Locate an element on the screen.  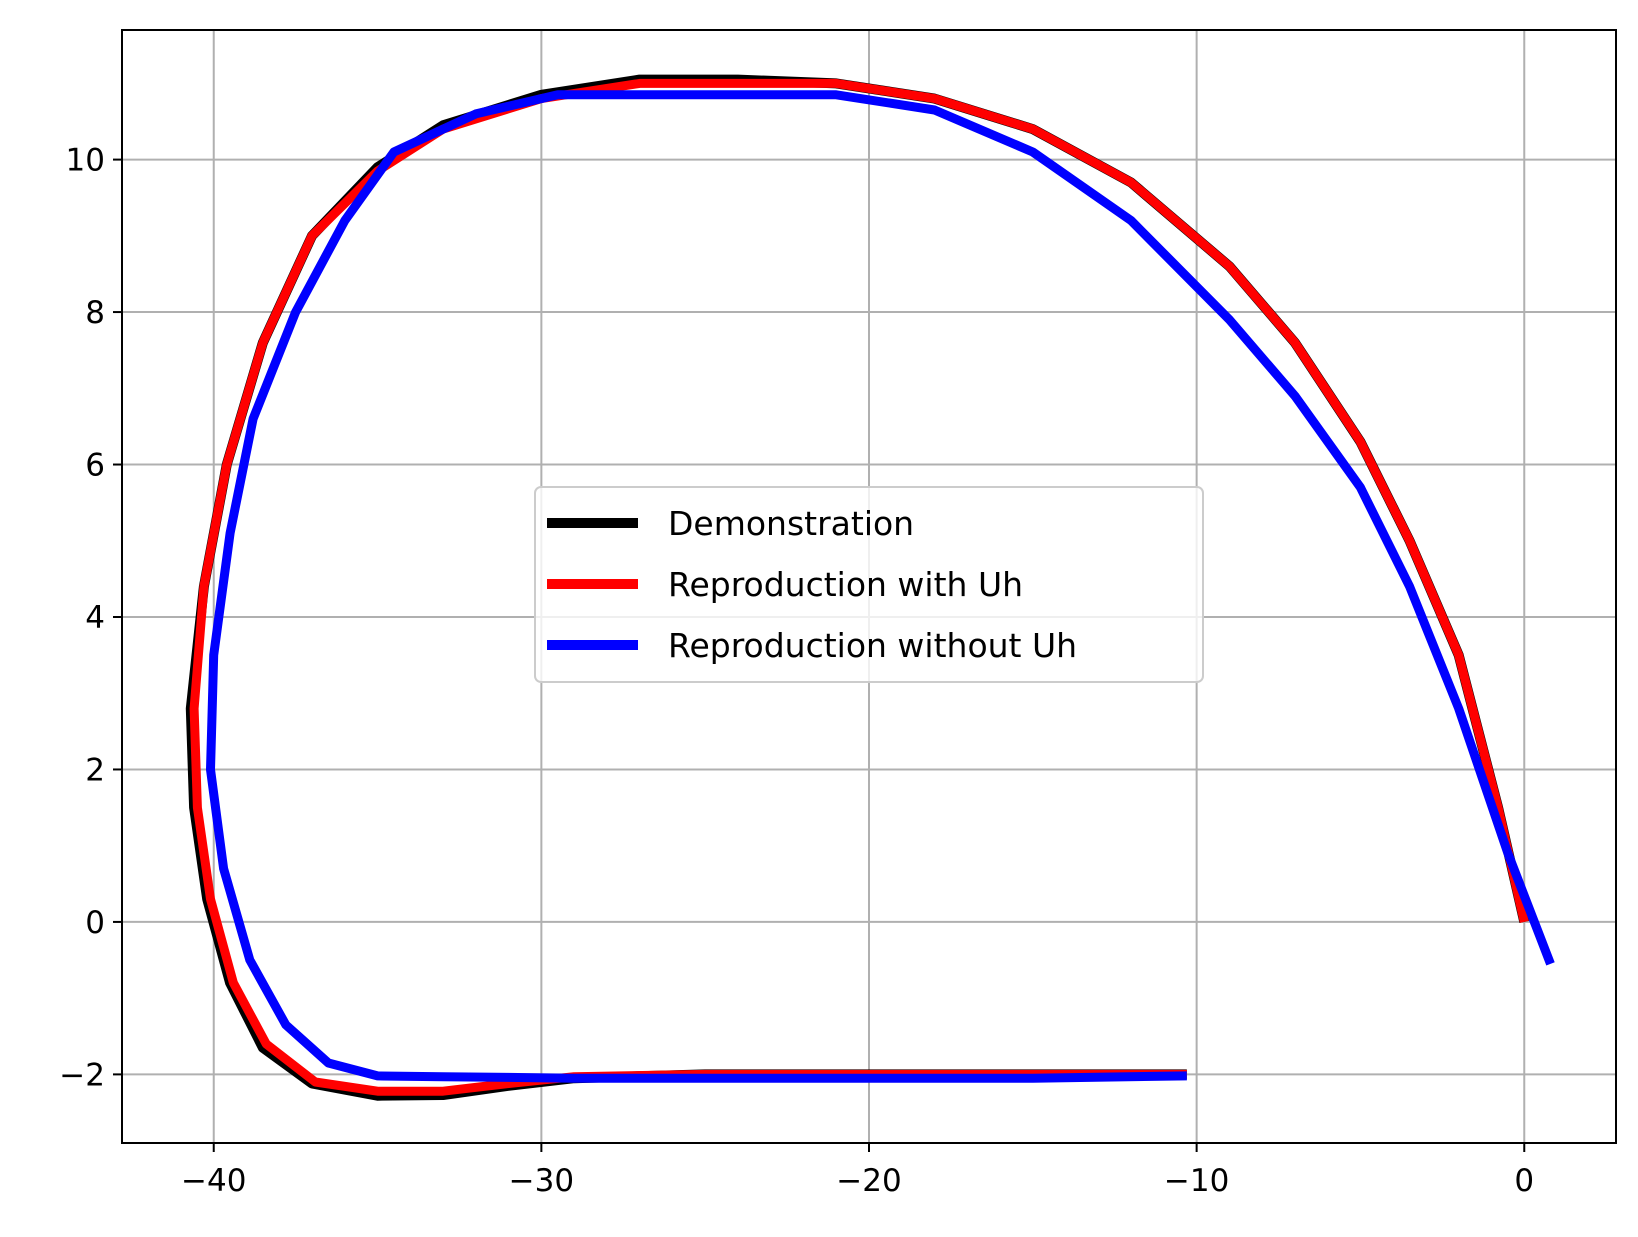
y-axis: −2 0 2 4 6 8 10 is located at coordinates (90, 618).